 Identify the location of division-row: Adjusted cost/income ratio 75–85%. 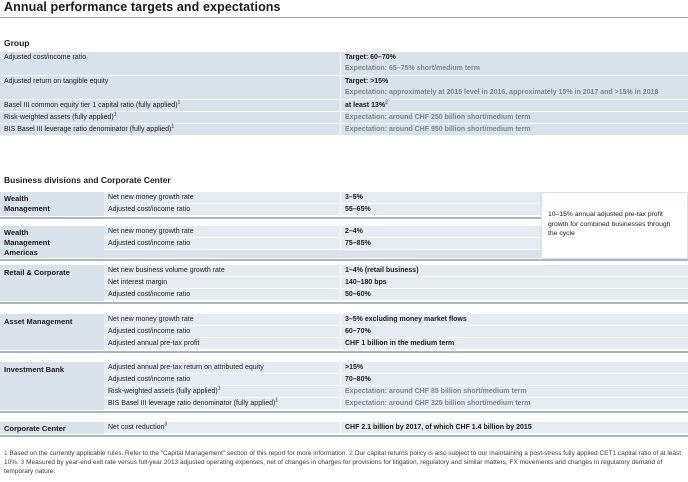
(322, 244).